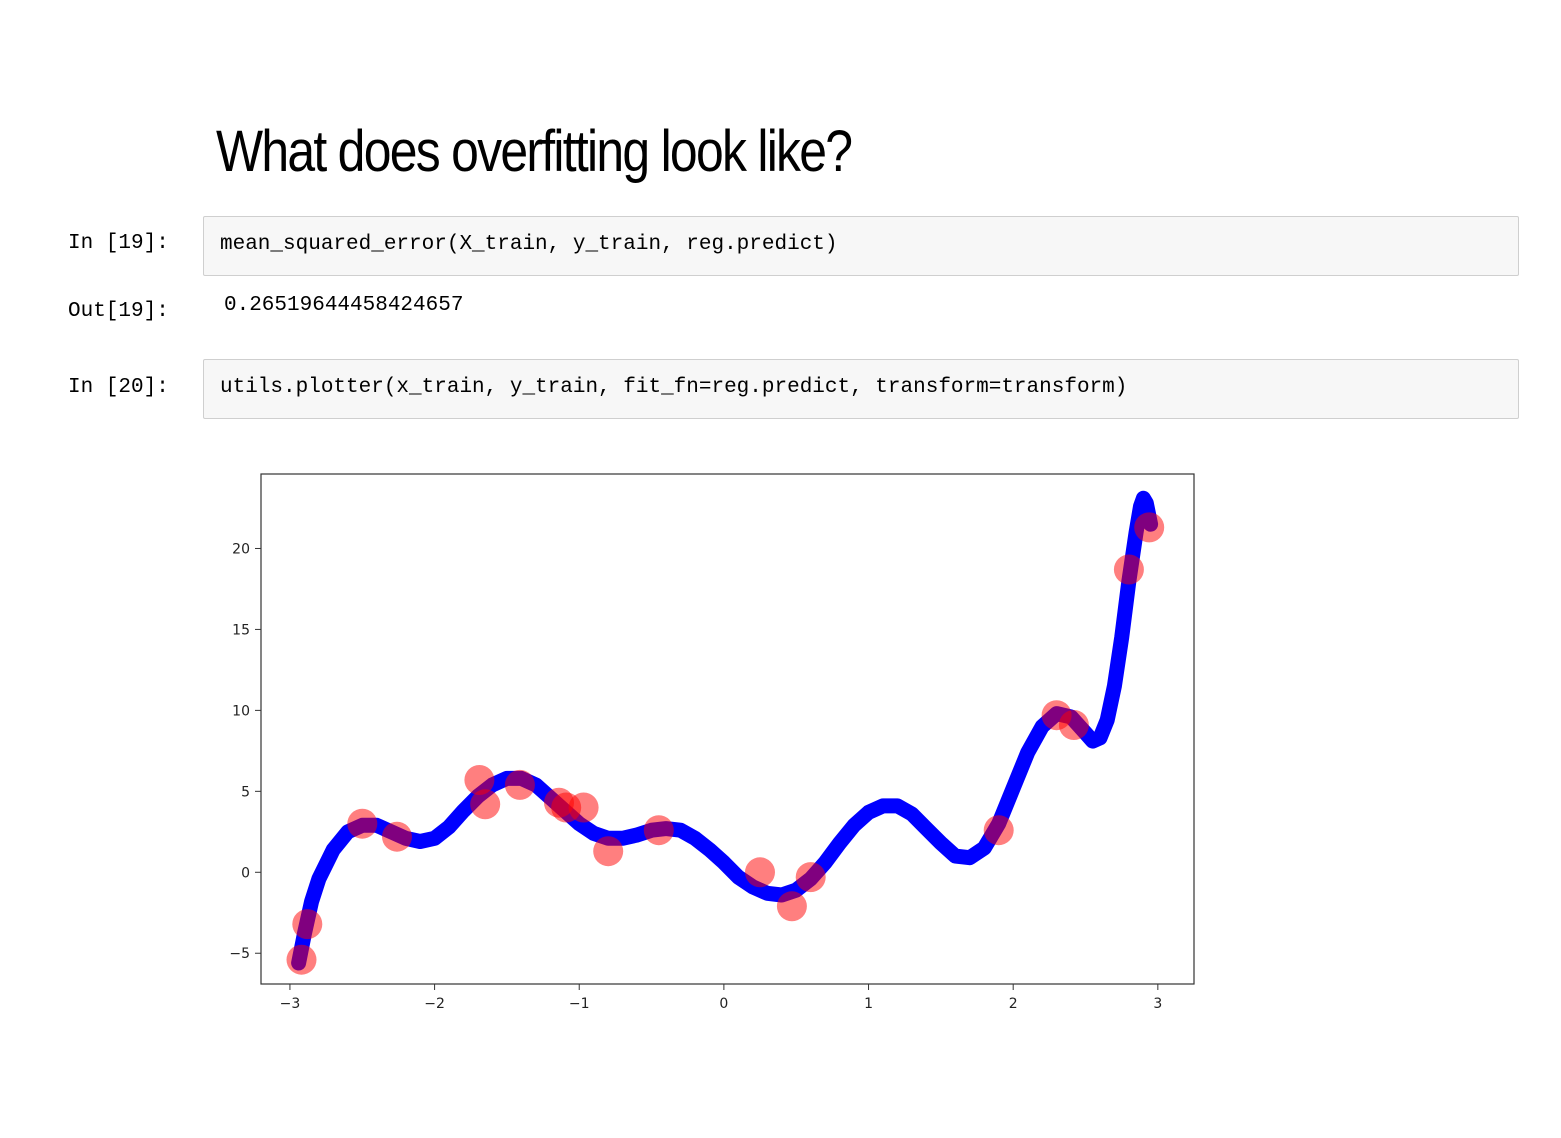 The image size is (1561, 1138). Describe the element at coordinates (118, 387) in the screenshot. I see `input-prompt-20: In [20]:` at that location.